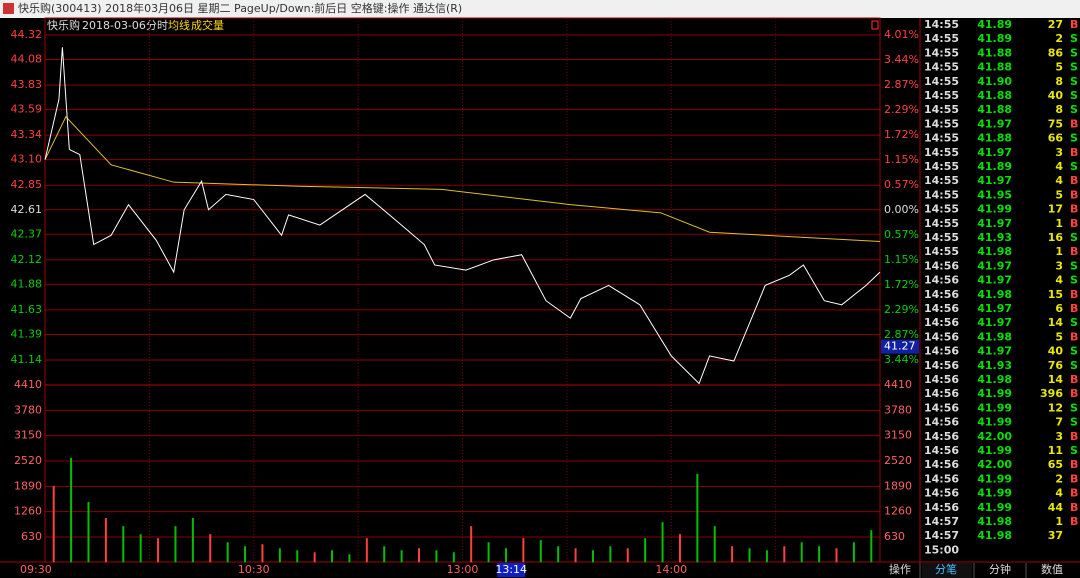  I want to click on trade-volume: 3, so click(1059, 265).